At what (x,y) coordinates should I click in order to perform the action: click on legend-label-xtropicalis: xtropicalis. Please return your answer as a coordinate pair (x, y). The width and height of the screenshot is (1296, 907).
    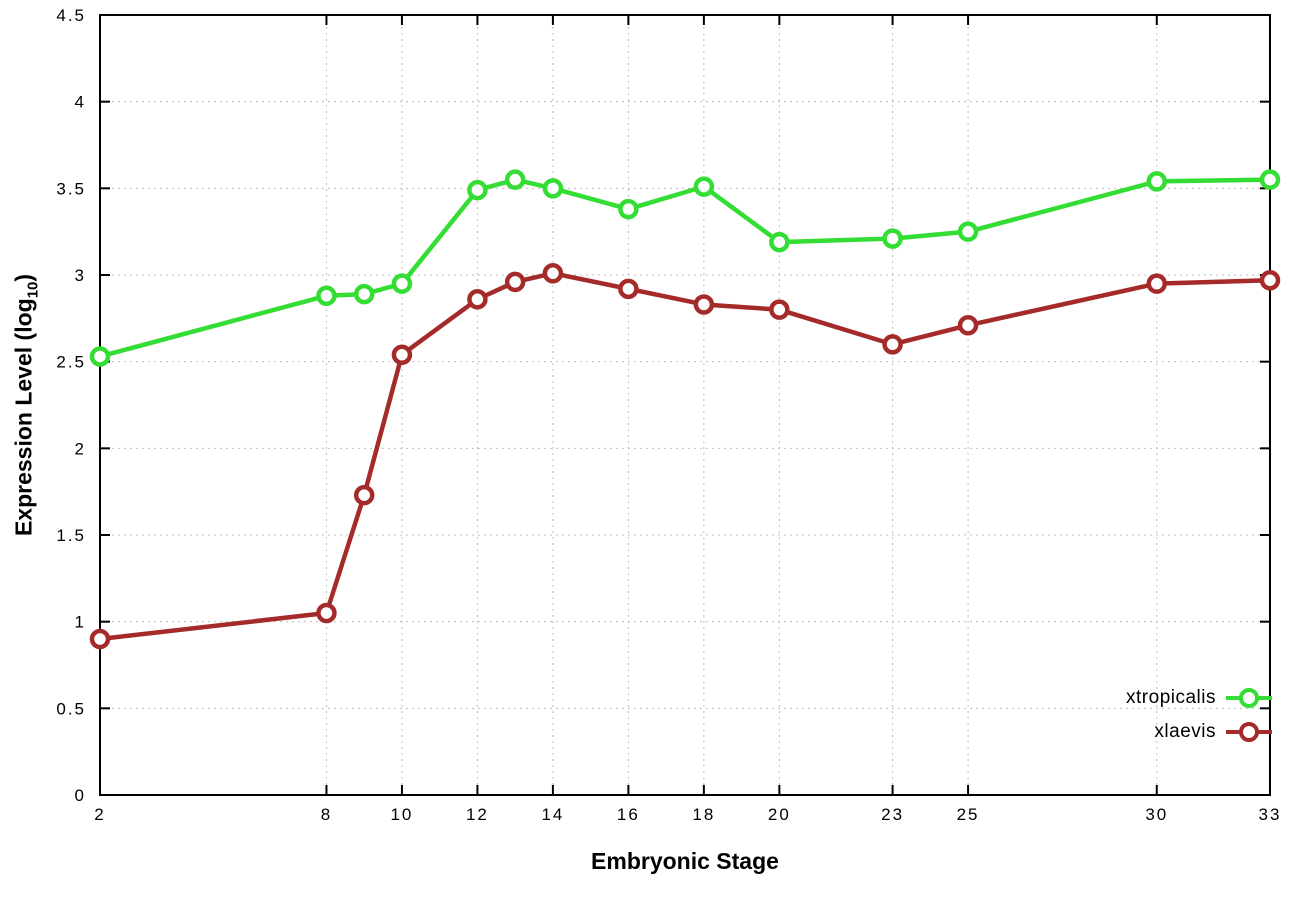
    Looking at the image, I should click on (1171, 697).